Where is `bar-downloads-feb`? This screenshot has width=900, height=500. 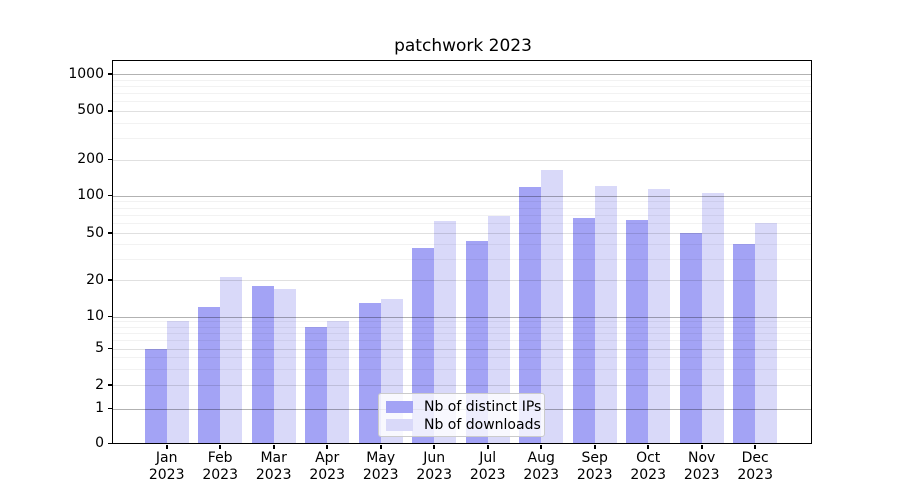 bar-downloads-feb is located at coordinates (231, 360).